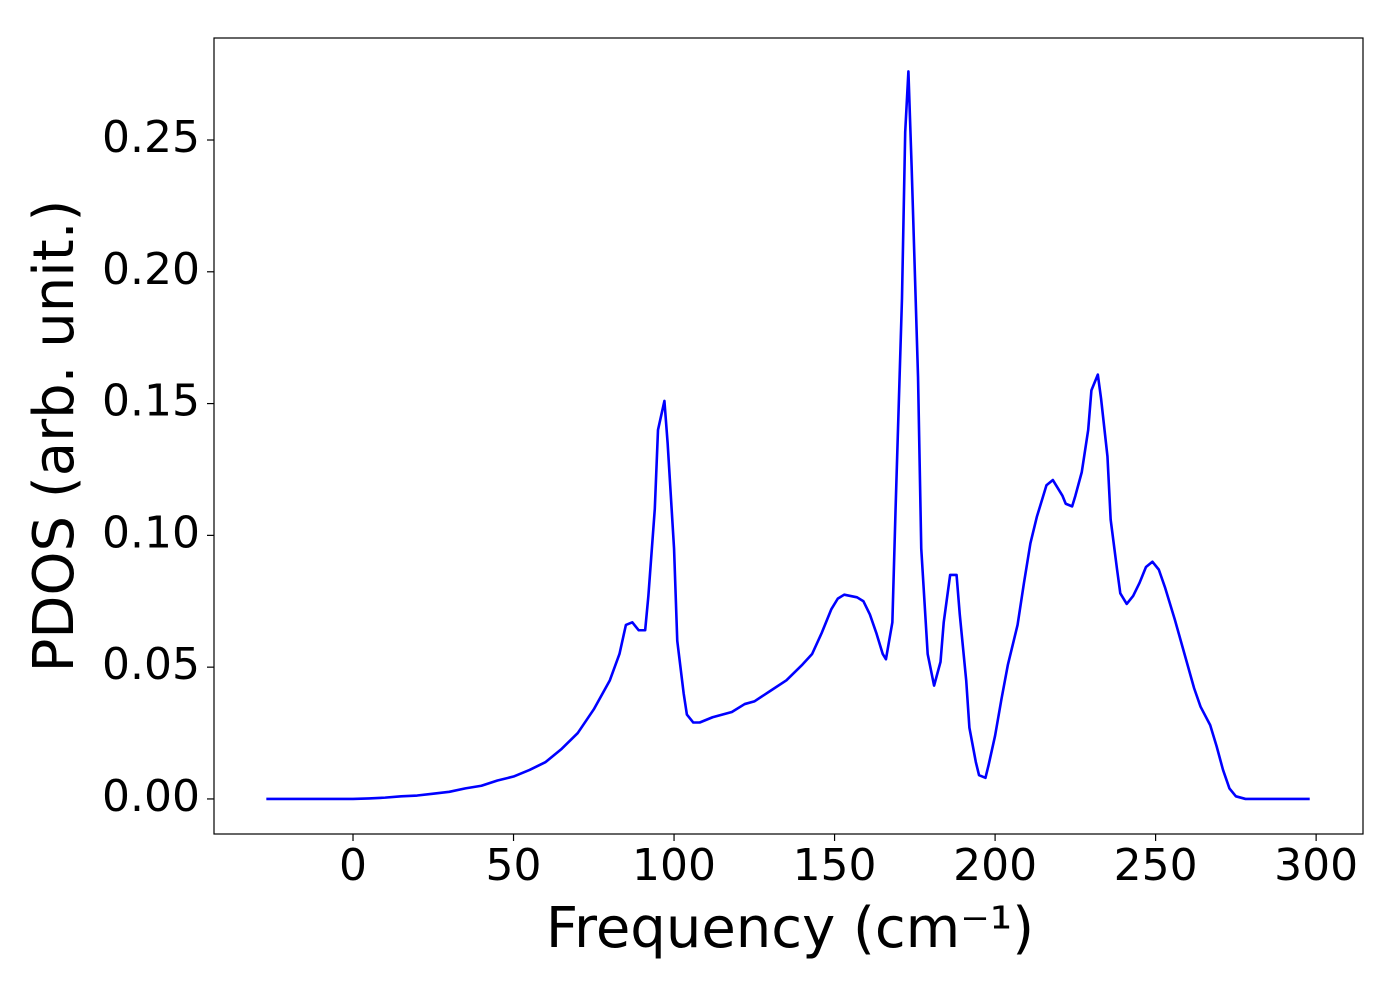 This screenshot has height=1000, width=1400. I want to click on y-tick-label: 0.10, so click(151, 532).